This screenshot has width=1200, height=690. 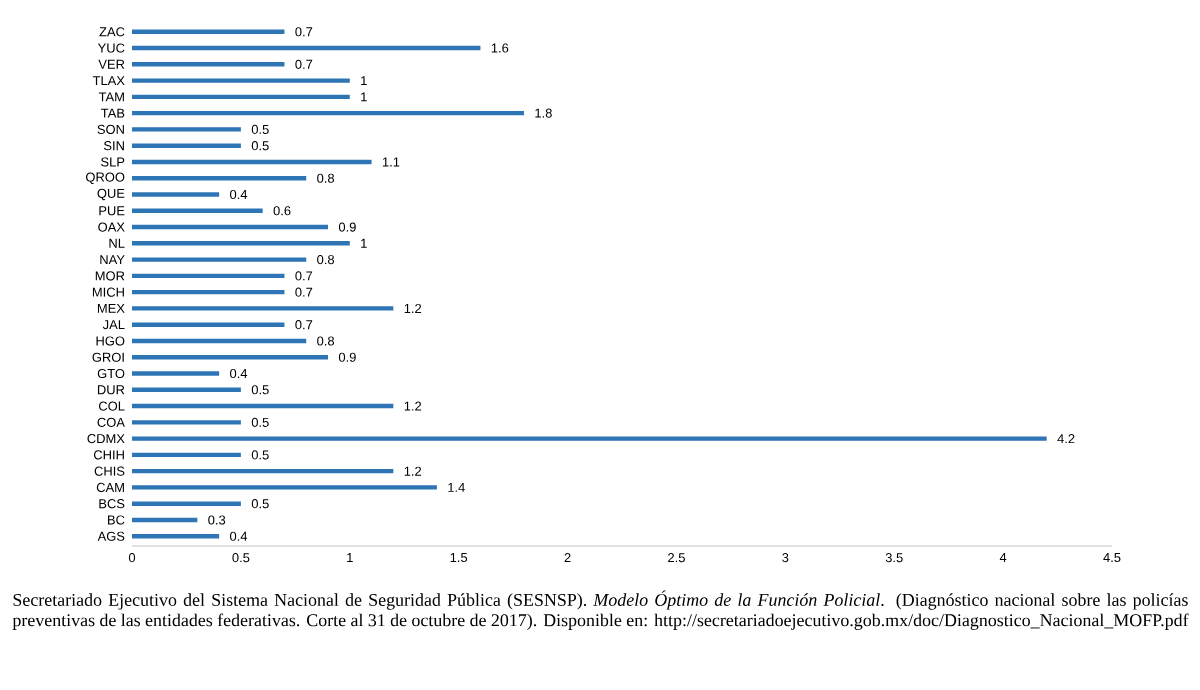 I want to click on text: Secretariado Ejecutivo del Sistema Nacional de Seguridad Pública (SESNSP). Modelo Óptimo de la Función Policial. (Diagnóstico nacional sobre las policías preventivas de las entidades federativas. Corte al 31 de octubre de 2017). Disponible en: http://secretariadoejecutivo.gob.mx/doc/Diagnostico_Nacional_MOFP.pdf, so click(x=600, y=610).